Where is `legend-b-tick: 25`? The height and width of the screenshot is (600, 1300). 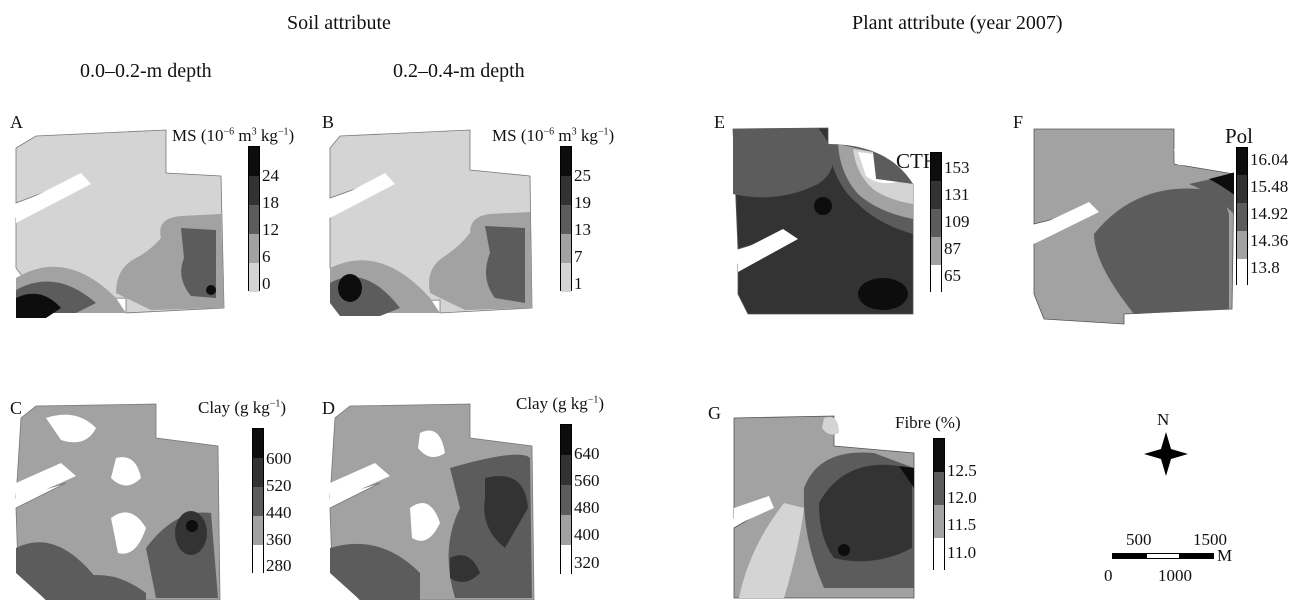
legend-b-tick: 25 is located at coordinates (582, 175).